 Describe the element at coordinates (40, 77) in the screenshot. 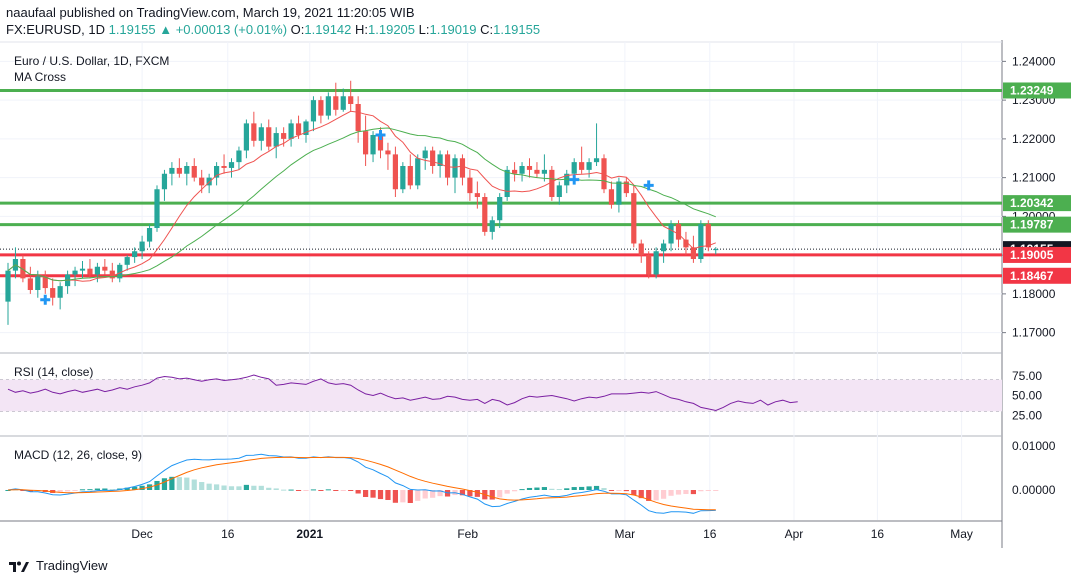

I see `indicator-label-ma-cross: MA Cross` at that location.